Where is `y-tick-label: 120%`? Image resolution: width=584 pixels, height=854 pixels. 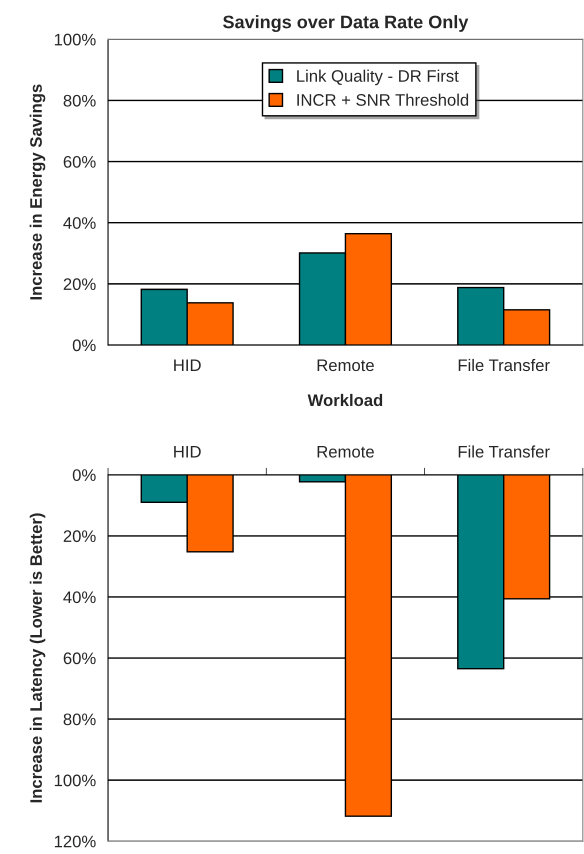 y-tick-label: 120% is located at coordinates (75, 842).